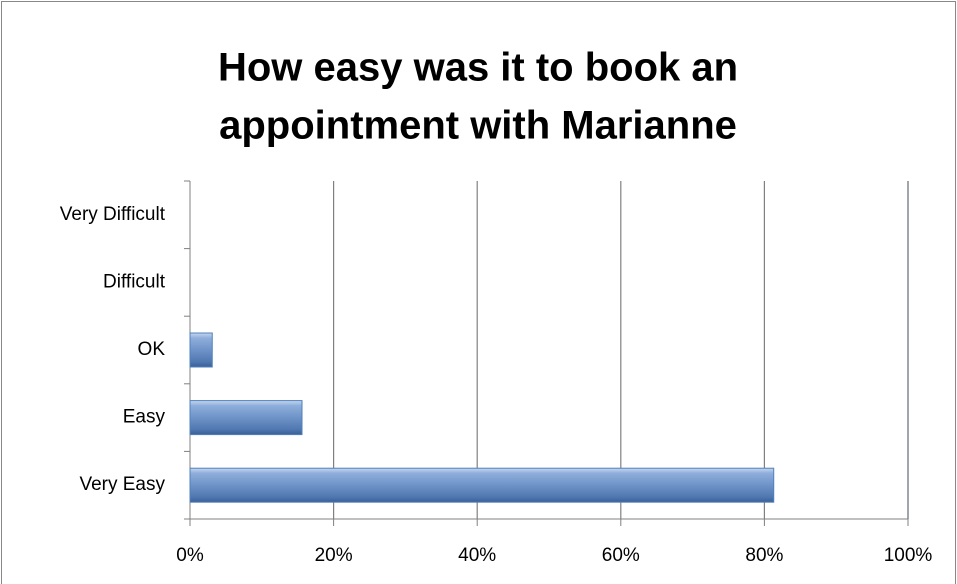 The width and height of the screenshot is (957, 584). Describe the element at coordinates (134, 281) in the screenshot. I see `y-tick-label: Difficult` at that location.